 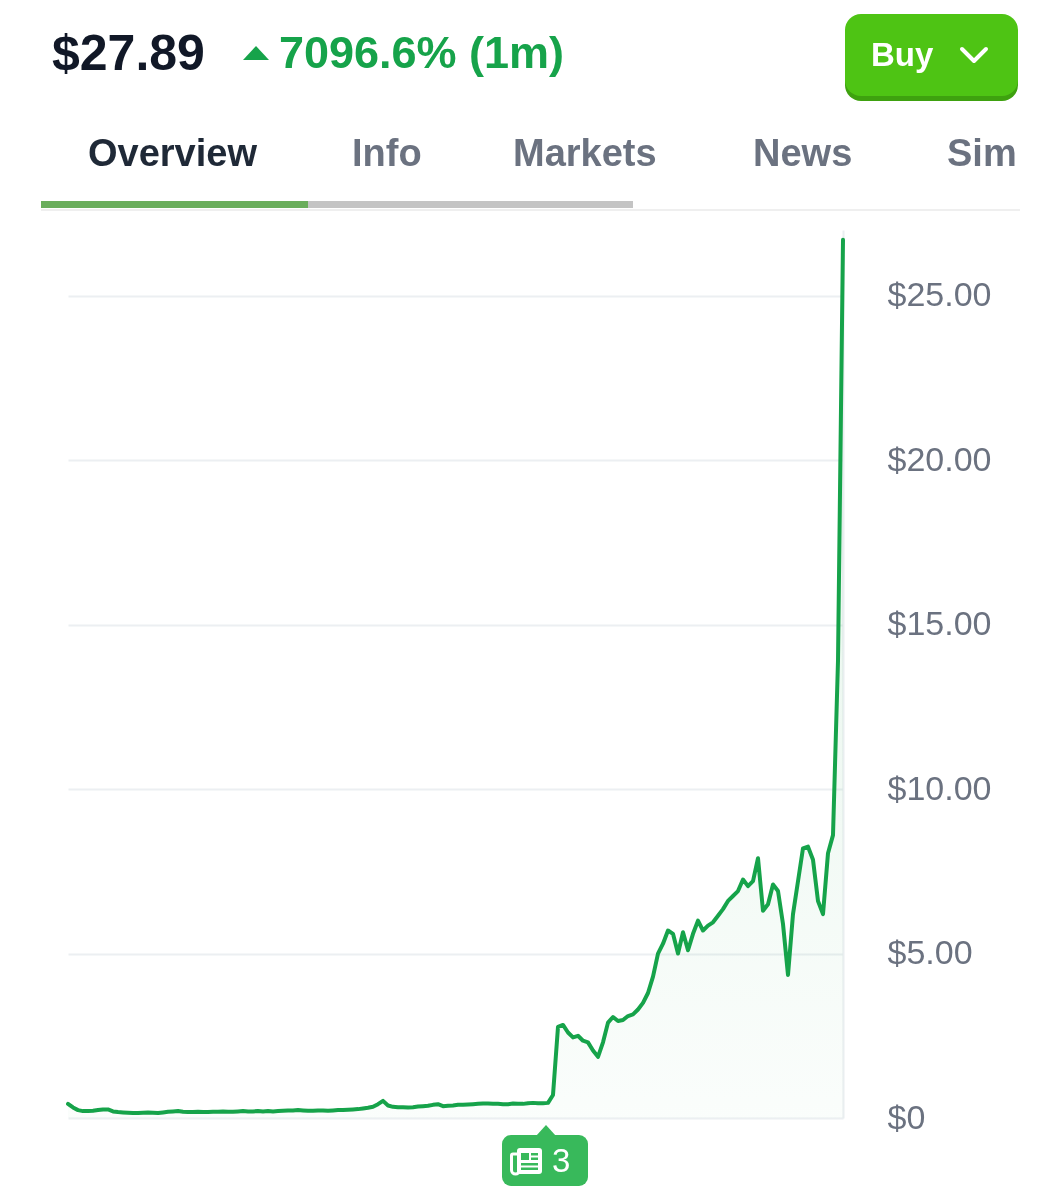 What do you see at coordinates (939, 623) in the screenshot?
I see `y-tick-label: $15.00` at bounding box center [939, 623].